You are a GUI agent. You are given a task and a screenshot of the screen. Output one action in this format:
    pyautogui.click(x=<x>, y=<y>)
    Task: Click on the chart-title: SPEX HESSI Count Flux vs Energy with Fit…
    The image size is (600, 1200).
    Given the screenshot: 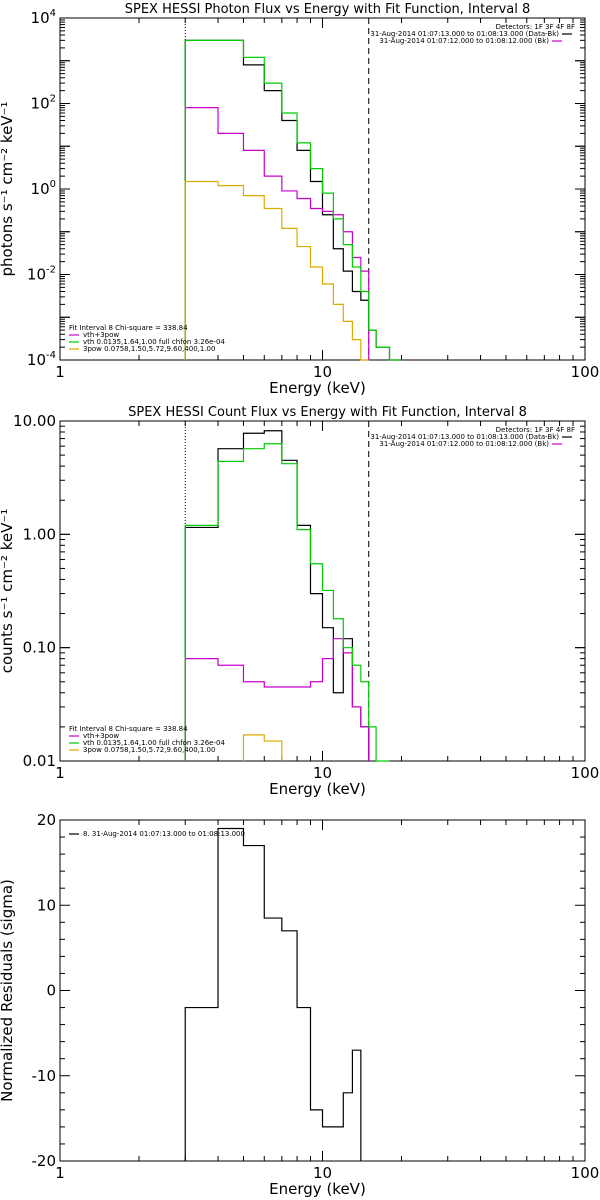 What is the action you would take?
    pyautogui.click(x=327, y=412)
    